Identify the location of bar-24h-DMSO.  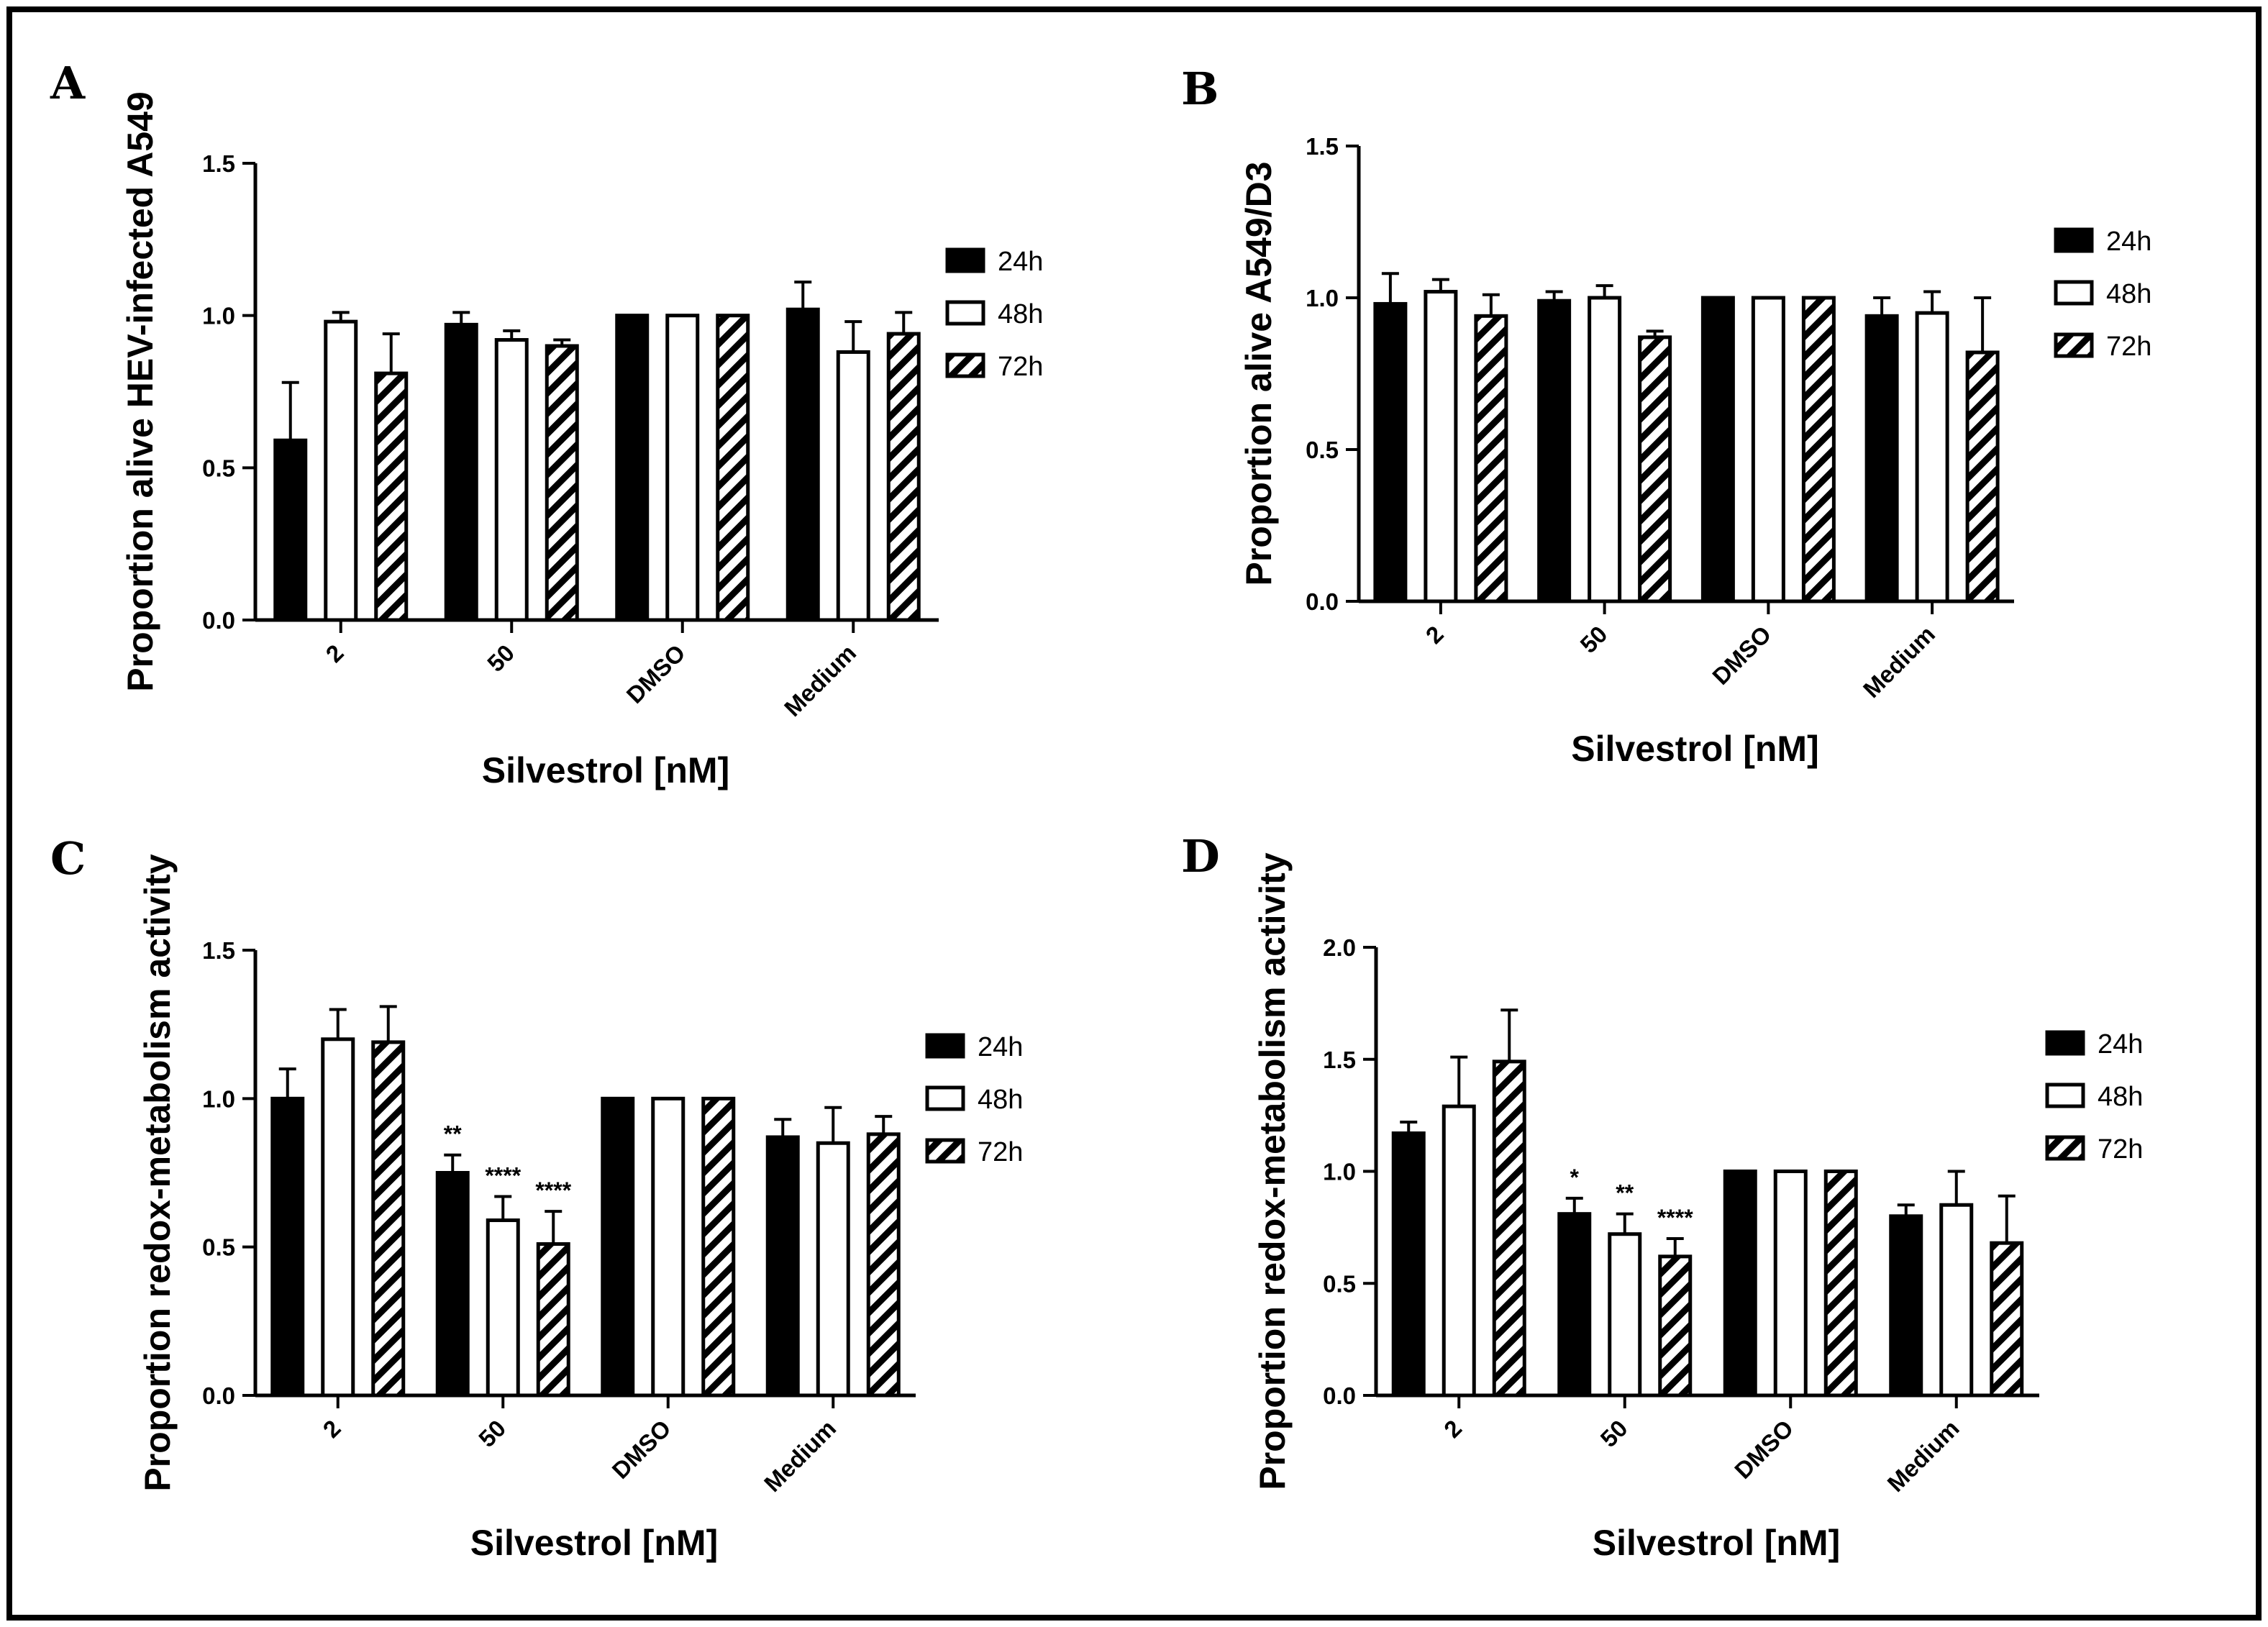
(618, 1247).